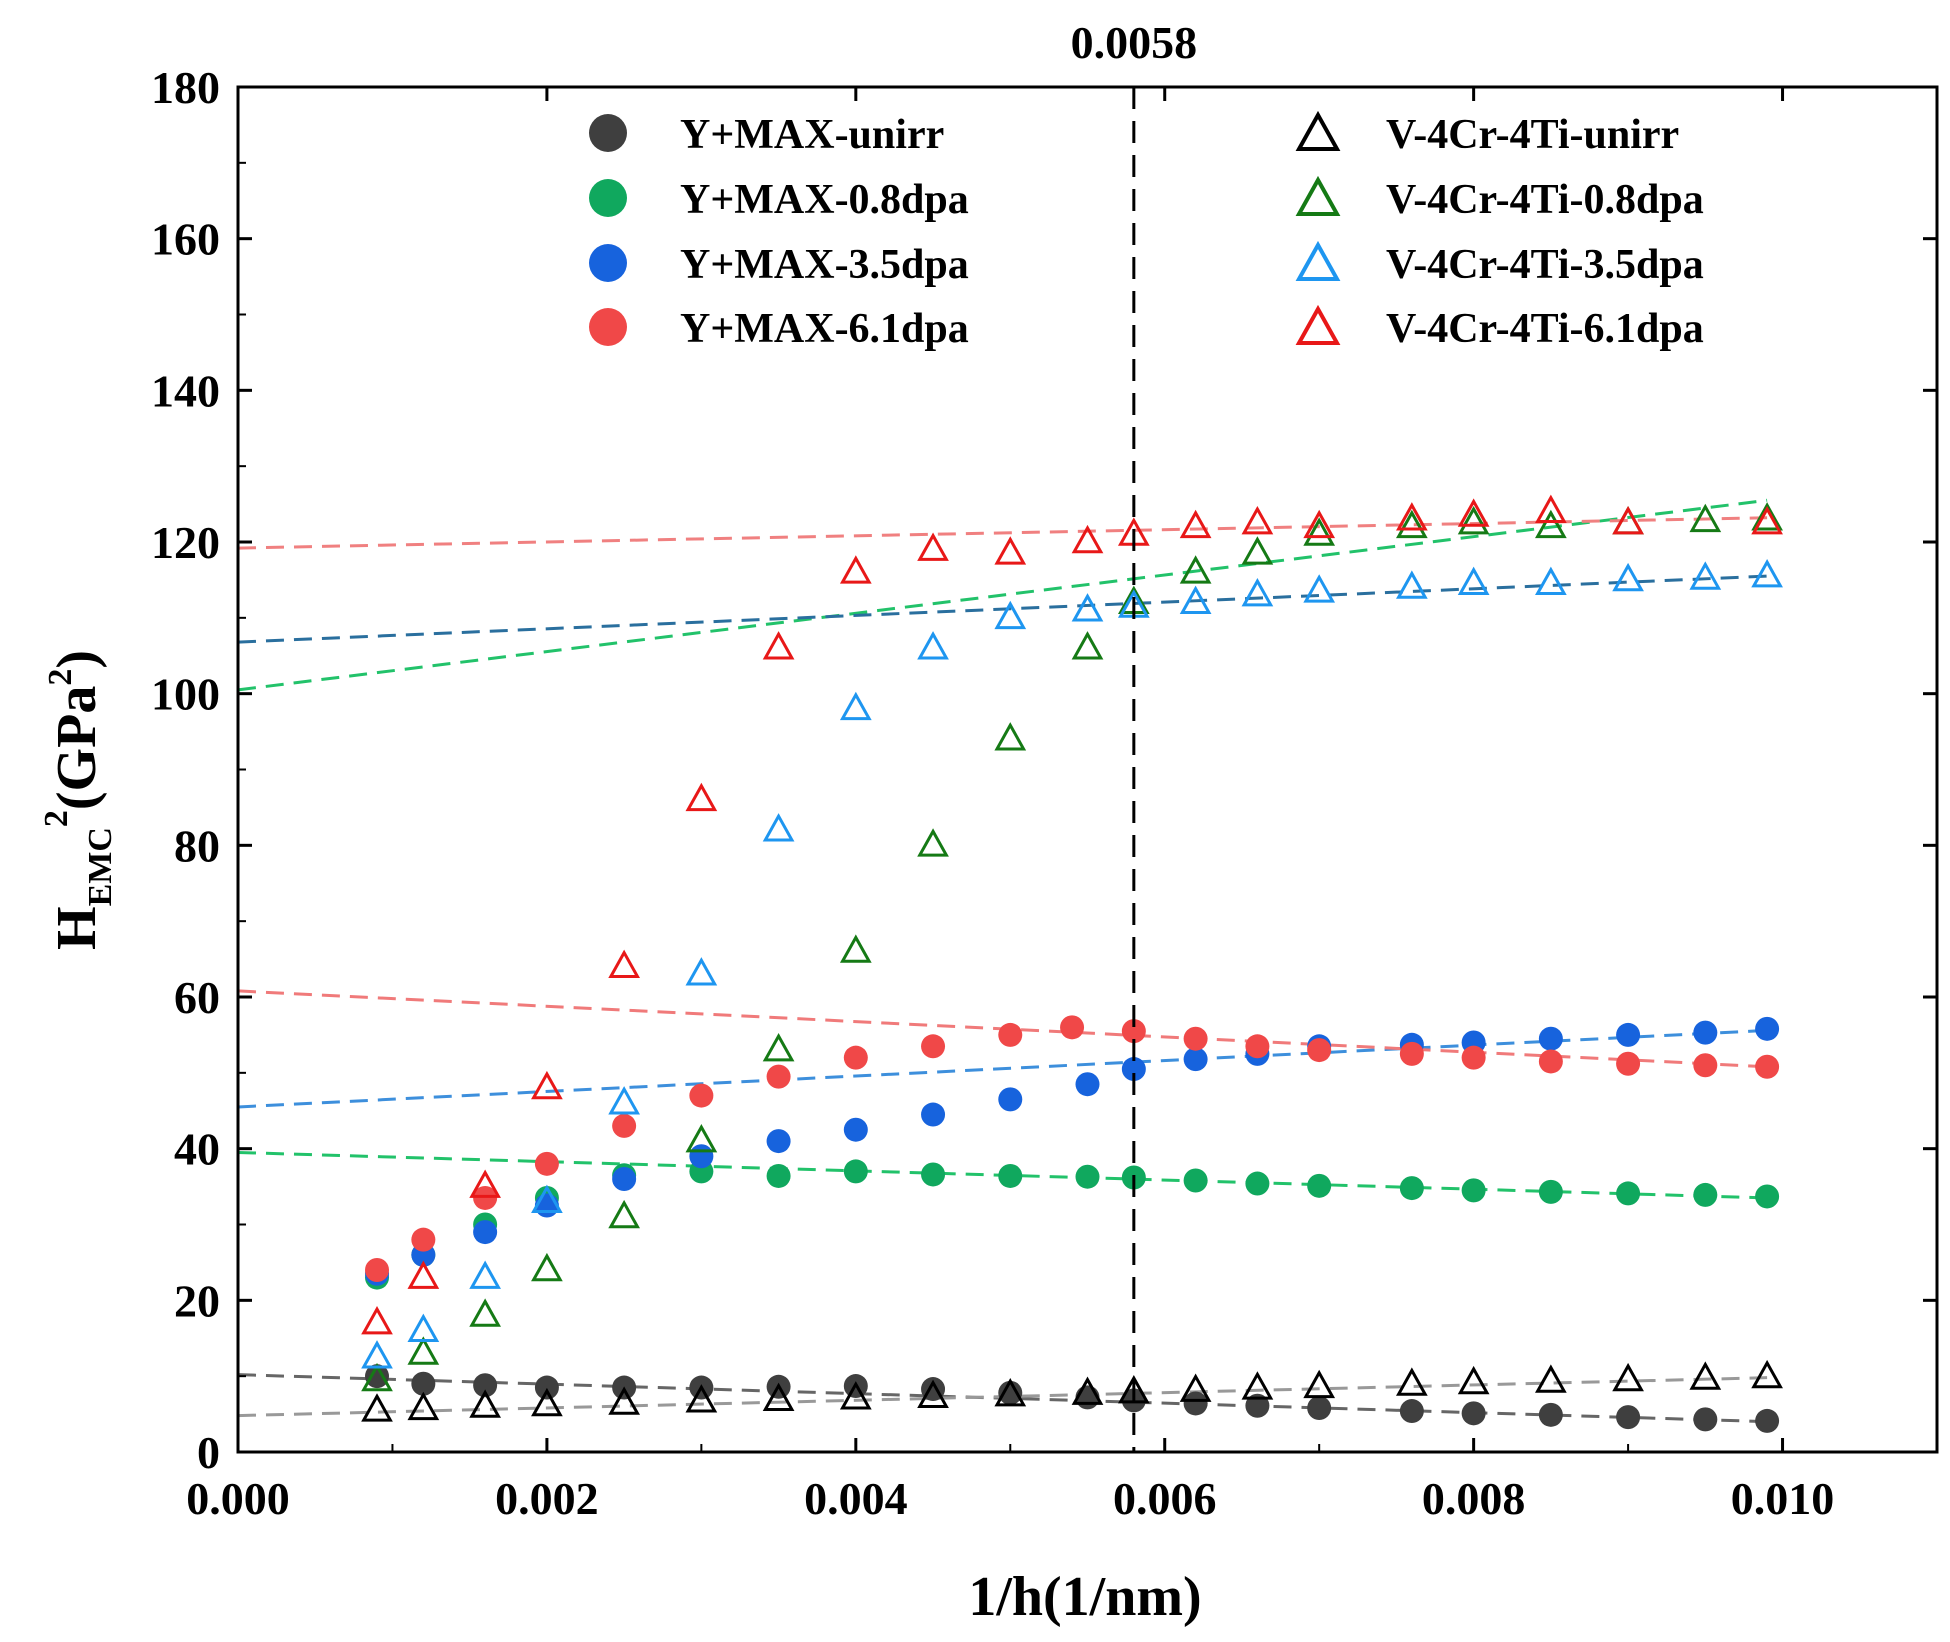 The width and height of the screenshot is (1950, 1642). I want to click on y-axis-title: HEMC 2(GPa2), so click(78, 800).